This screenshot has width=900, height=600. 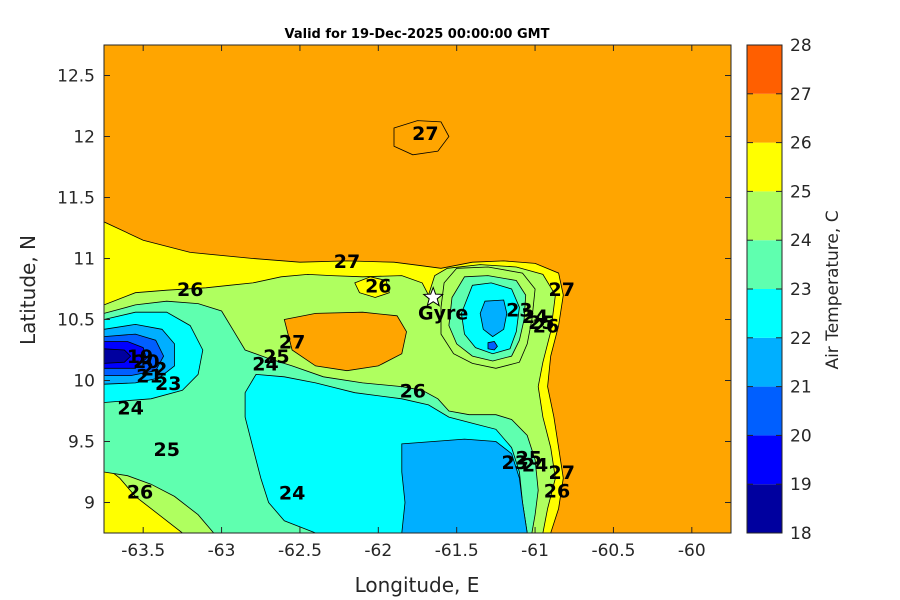 I want to click on colorbar-tick-label: 24, so click(x=801, y=241).